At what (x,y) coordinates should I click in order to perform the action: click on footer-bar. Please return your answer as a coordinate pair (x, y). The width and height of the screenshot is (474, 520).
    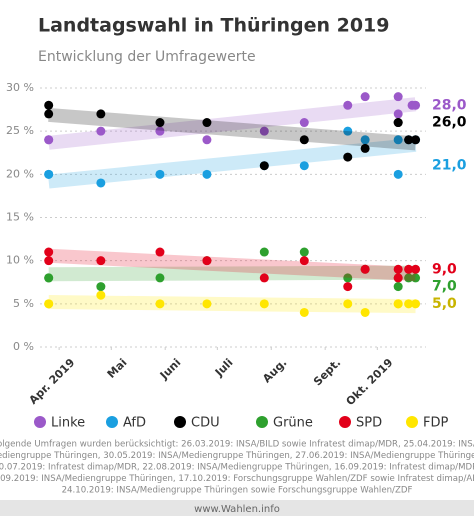
    Looking at the image, I should click on (237, 508).